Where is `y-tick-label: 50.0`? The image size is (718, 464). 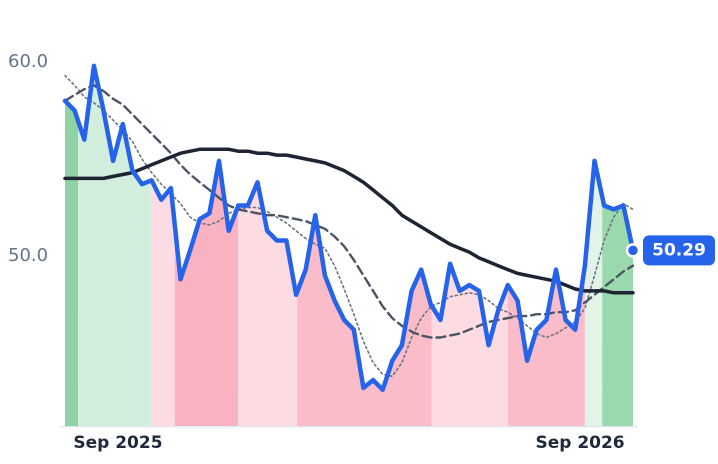 y-tick-label: 50.0 is located at coordinates (28, 255).